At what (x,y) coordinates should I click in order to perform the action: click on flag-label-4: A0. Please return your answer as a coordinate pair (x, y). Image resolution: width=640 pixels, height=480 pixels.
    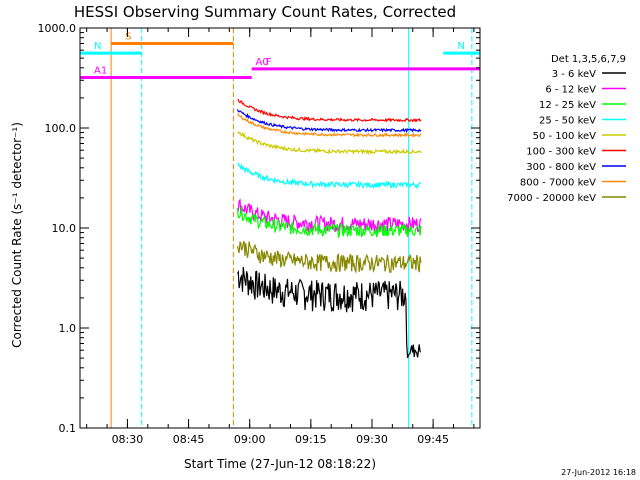
    Looking at the image, I should click on (262, 62).